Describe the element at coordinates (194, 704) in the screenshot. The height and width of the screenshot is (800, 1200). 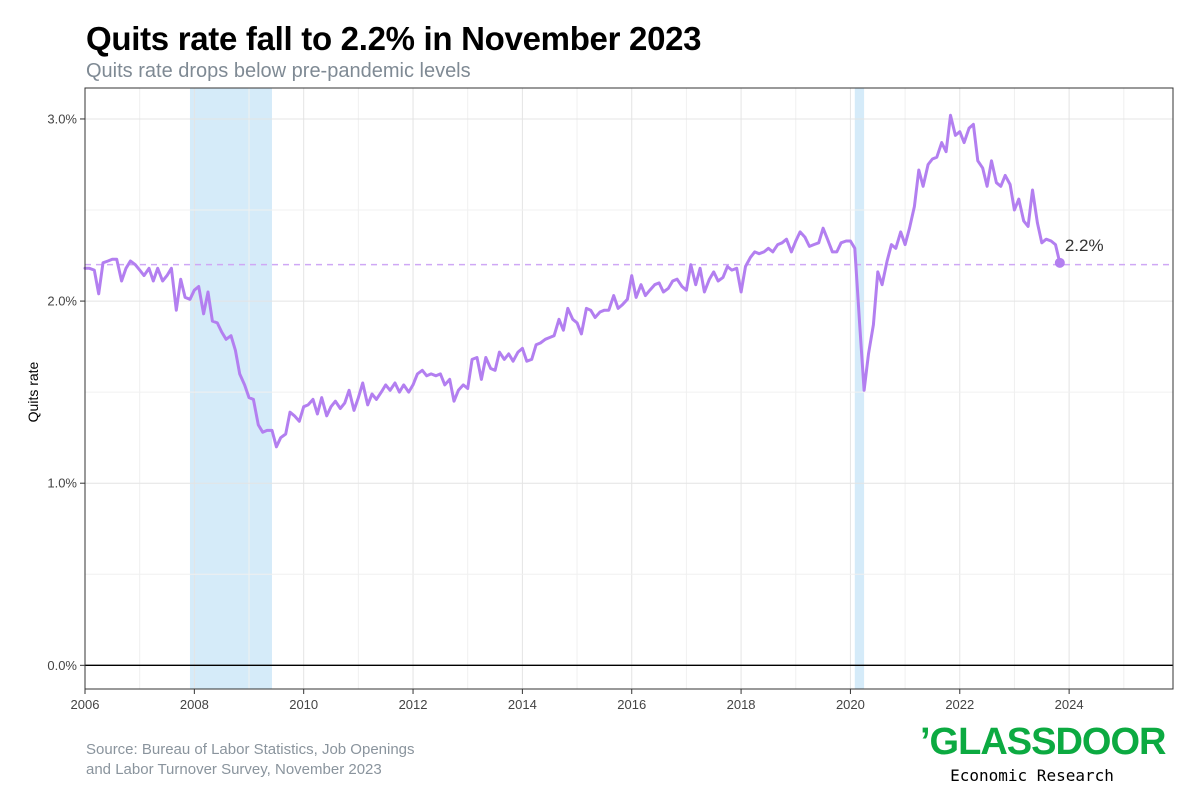
I see `x-tick-label: 2008` at that location.